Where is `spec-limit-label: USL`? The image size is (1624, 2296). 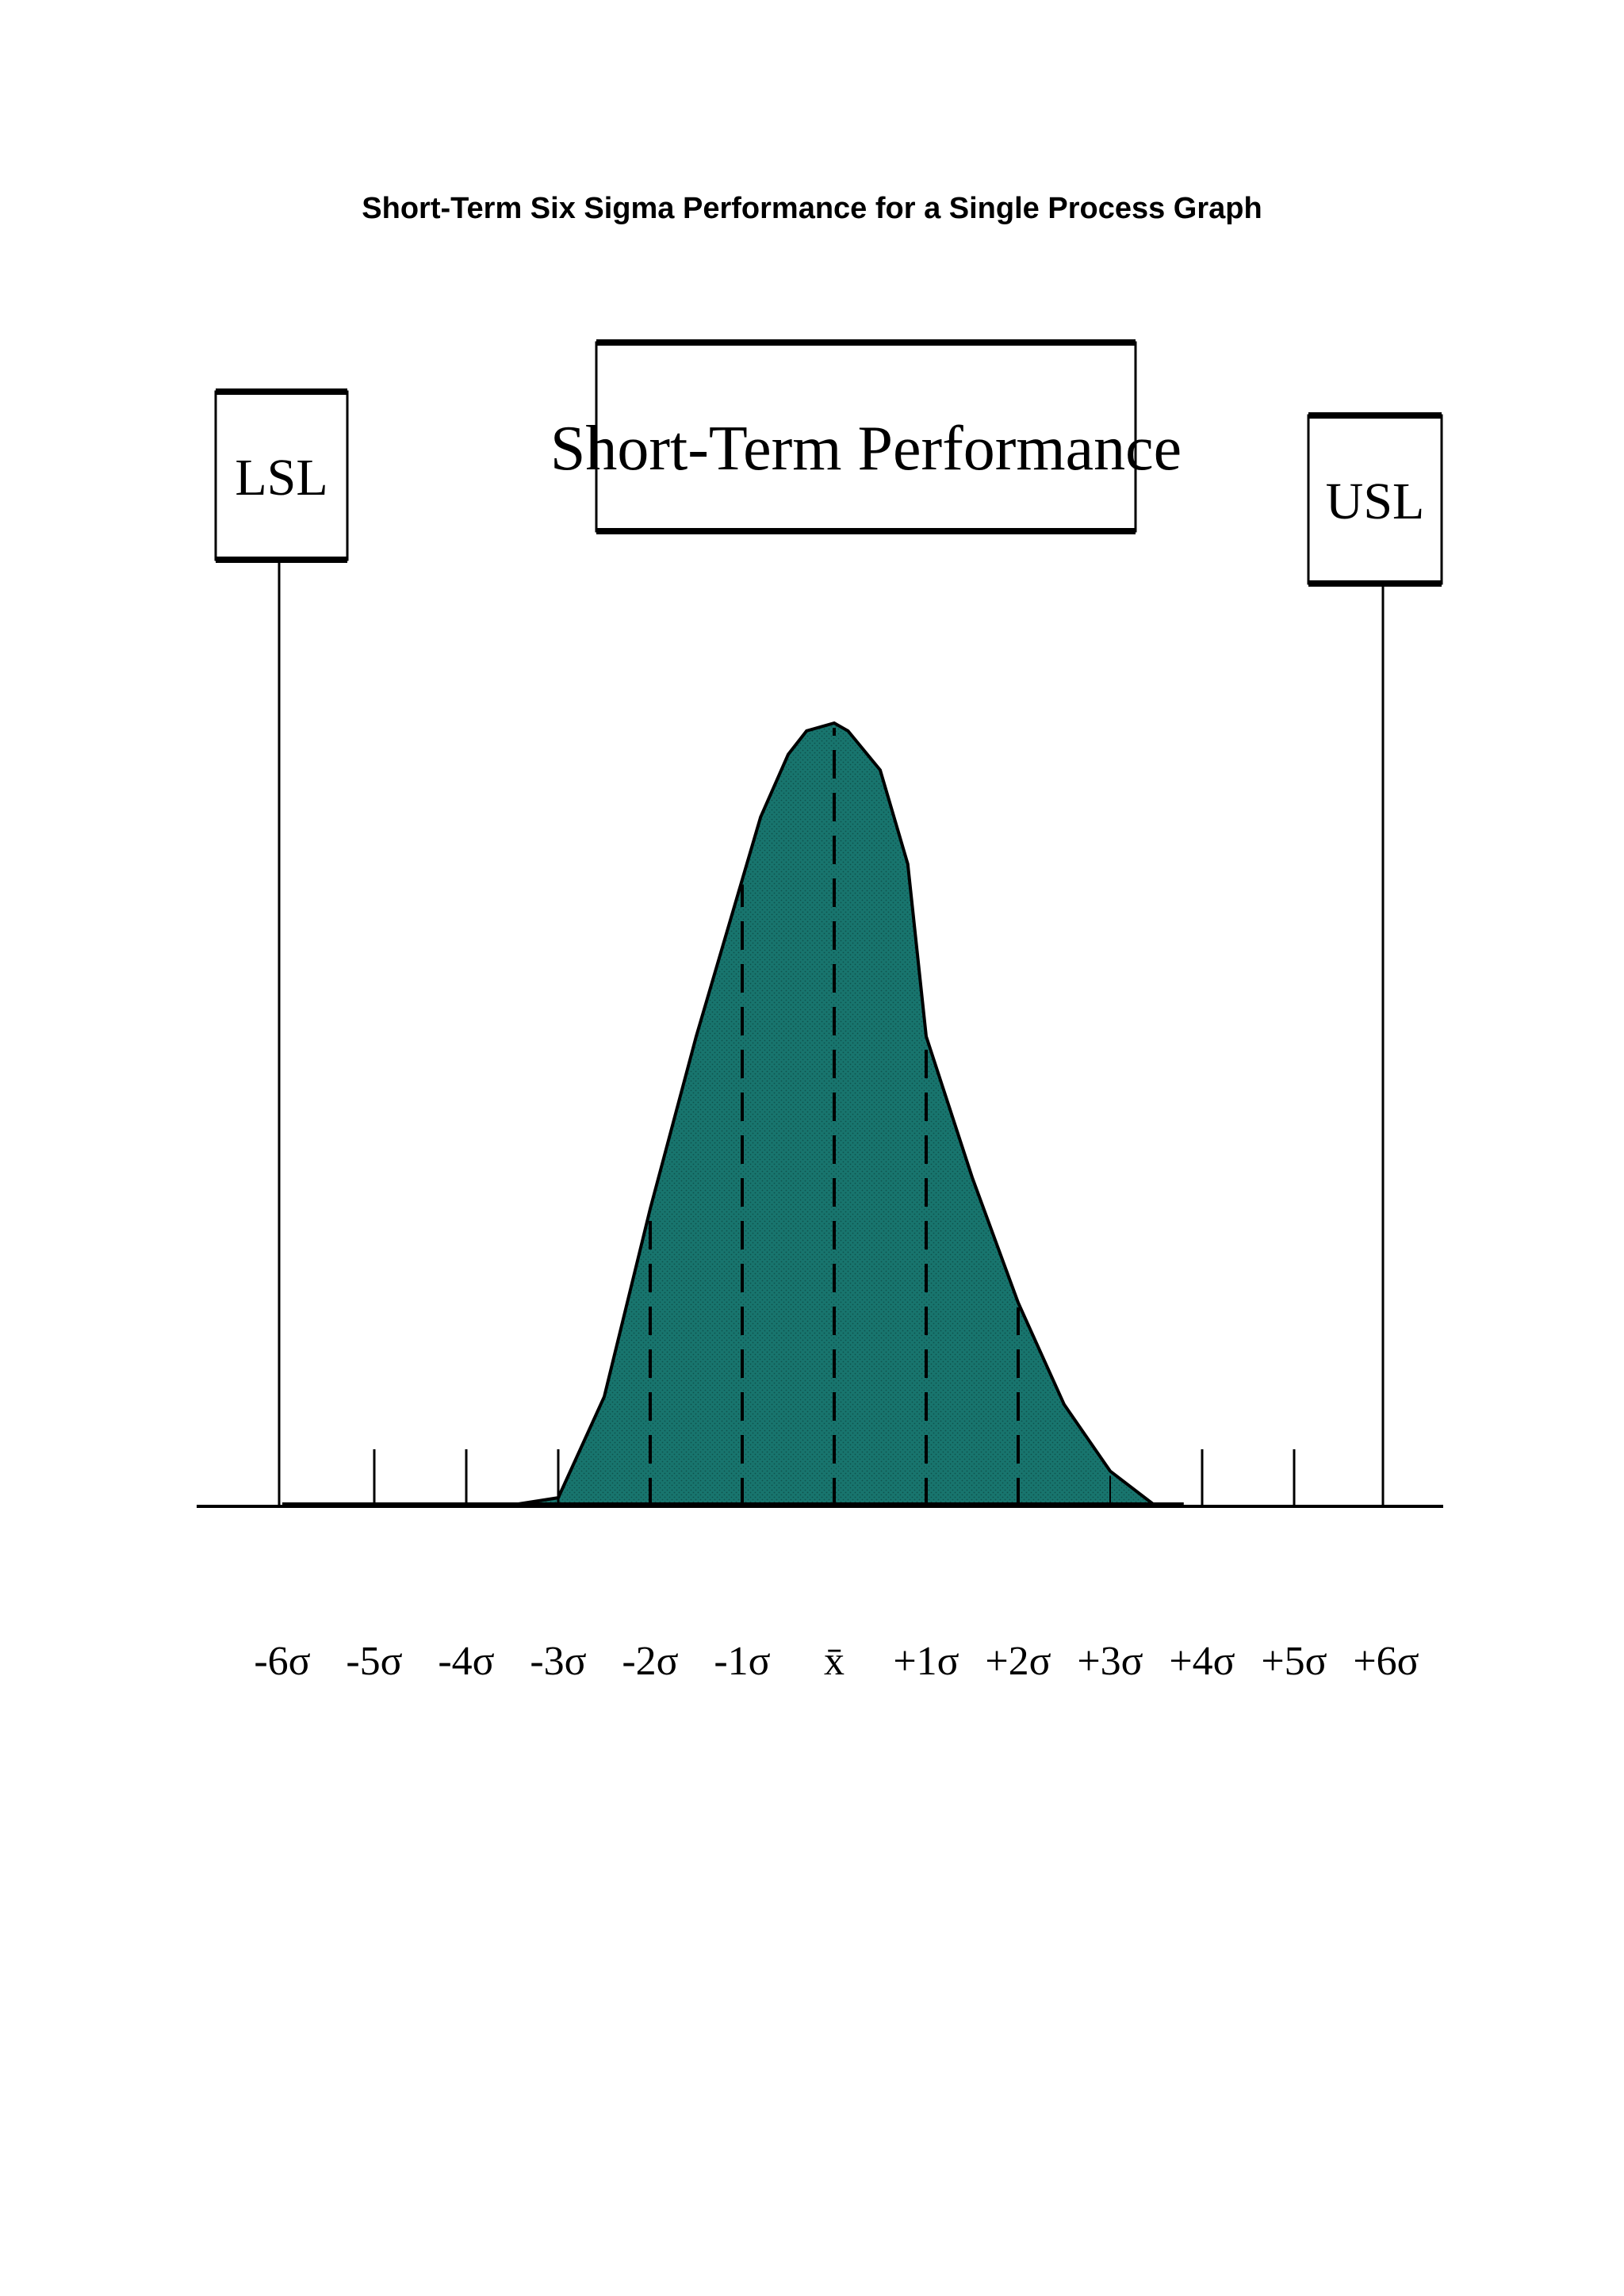
spec-limit-label: USL is located at coordinates (1375, 502).